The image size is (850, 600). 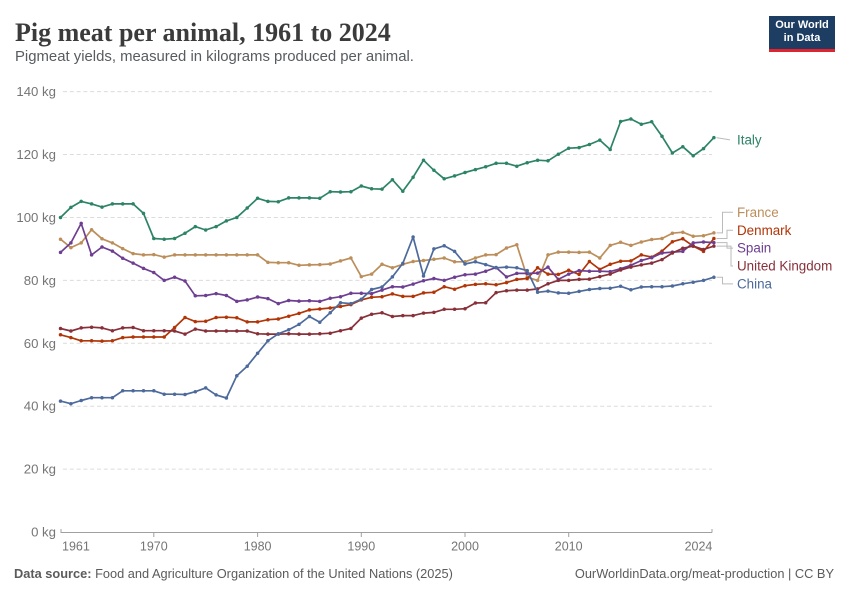 I want to click on svg-text: Denmark, so click(x=764, y=230).